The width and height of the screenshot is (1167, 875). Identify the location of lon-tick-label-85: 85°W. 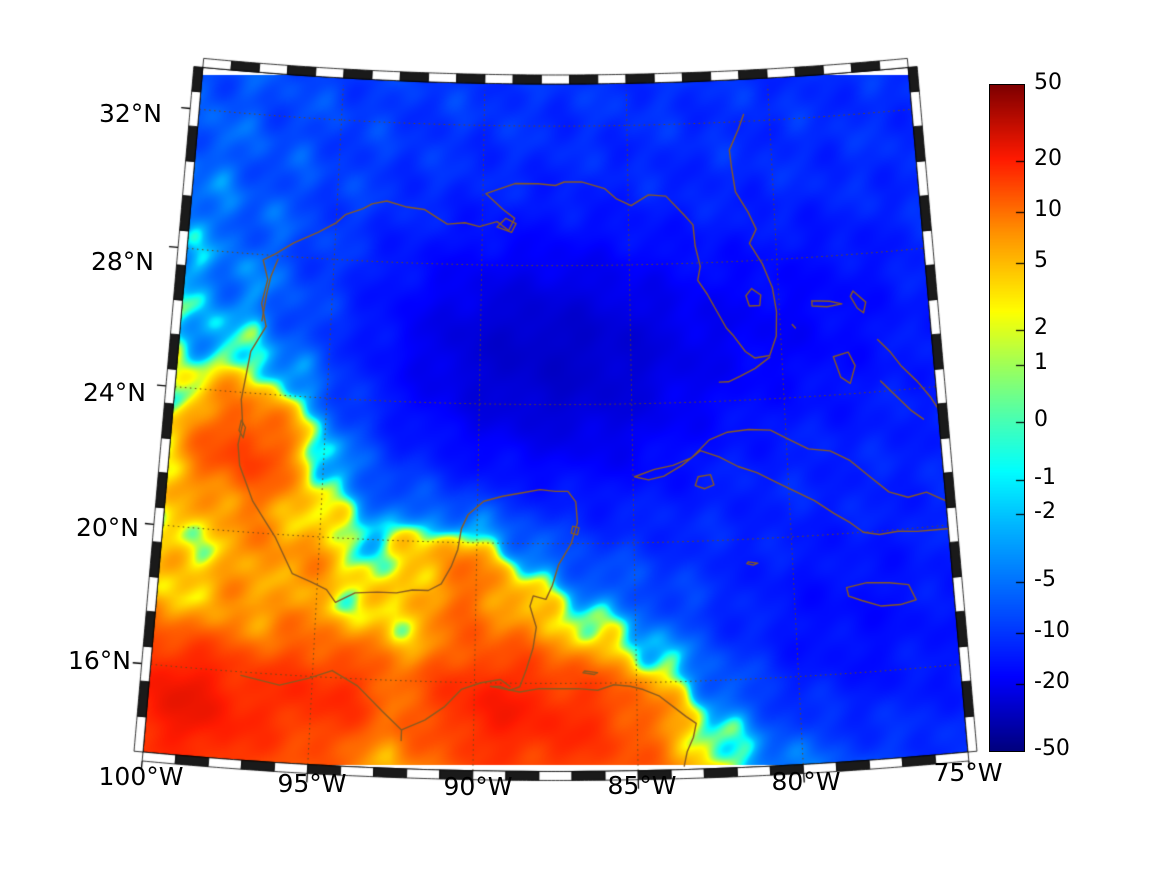
(642, 785).